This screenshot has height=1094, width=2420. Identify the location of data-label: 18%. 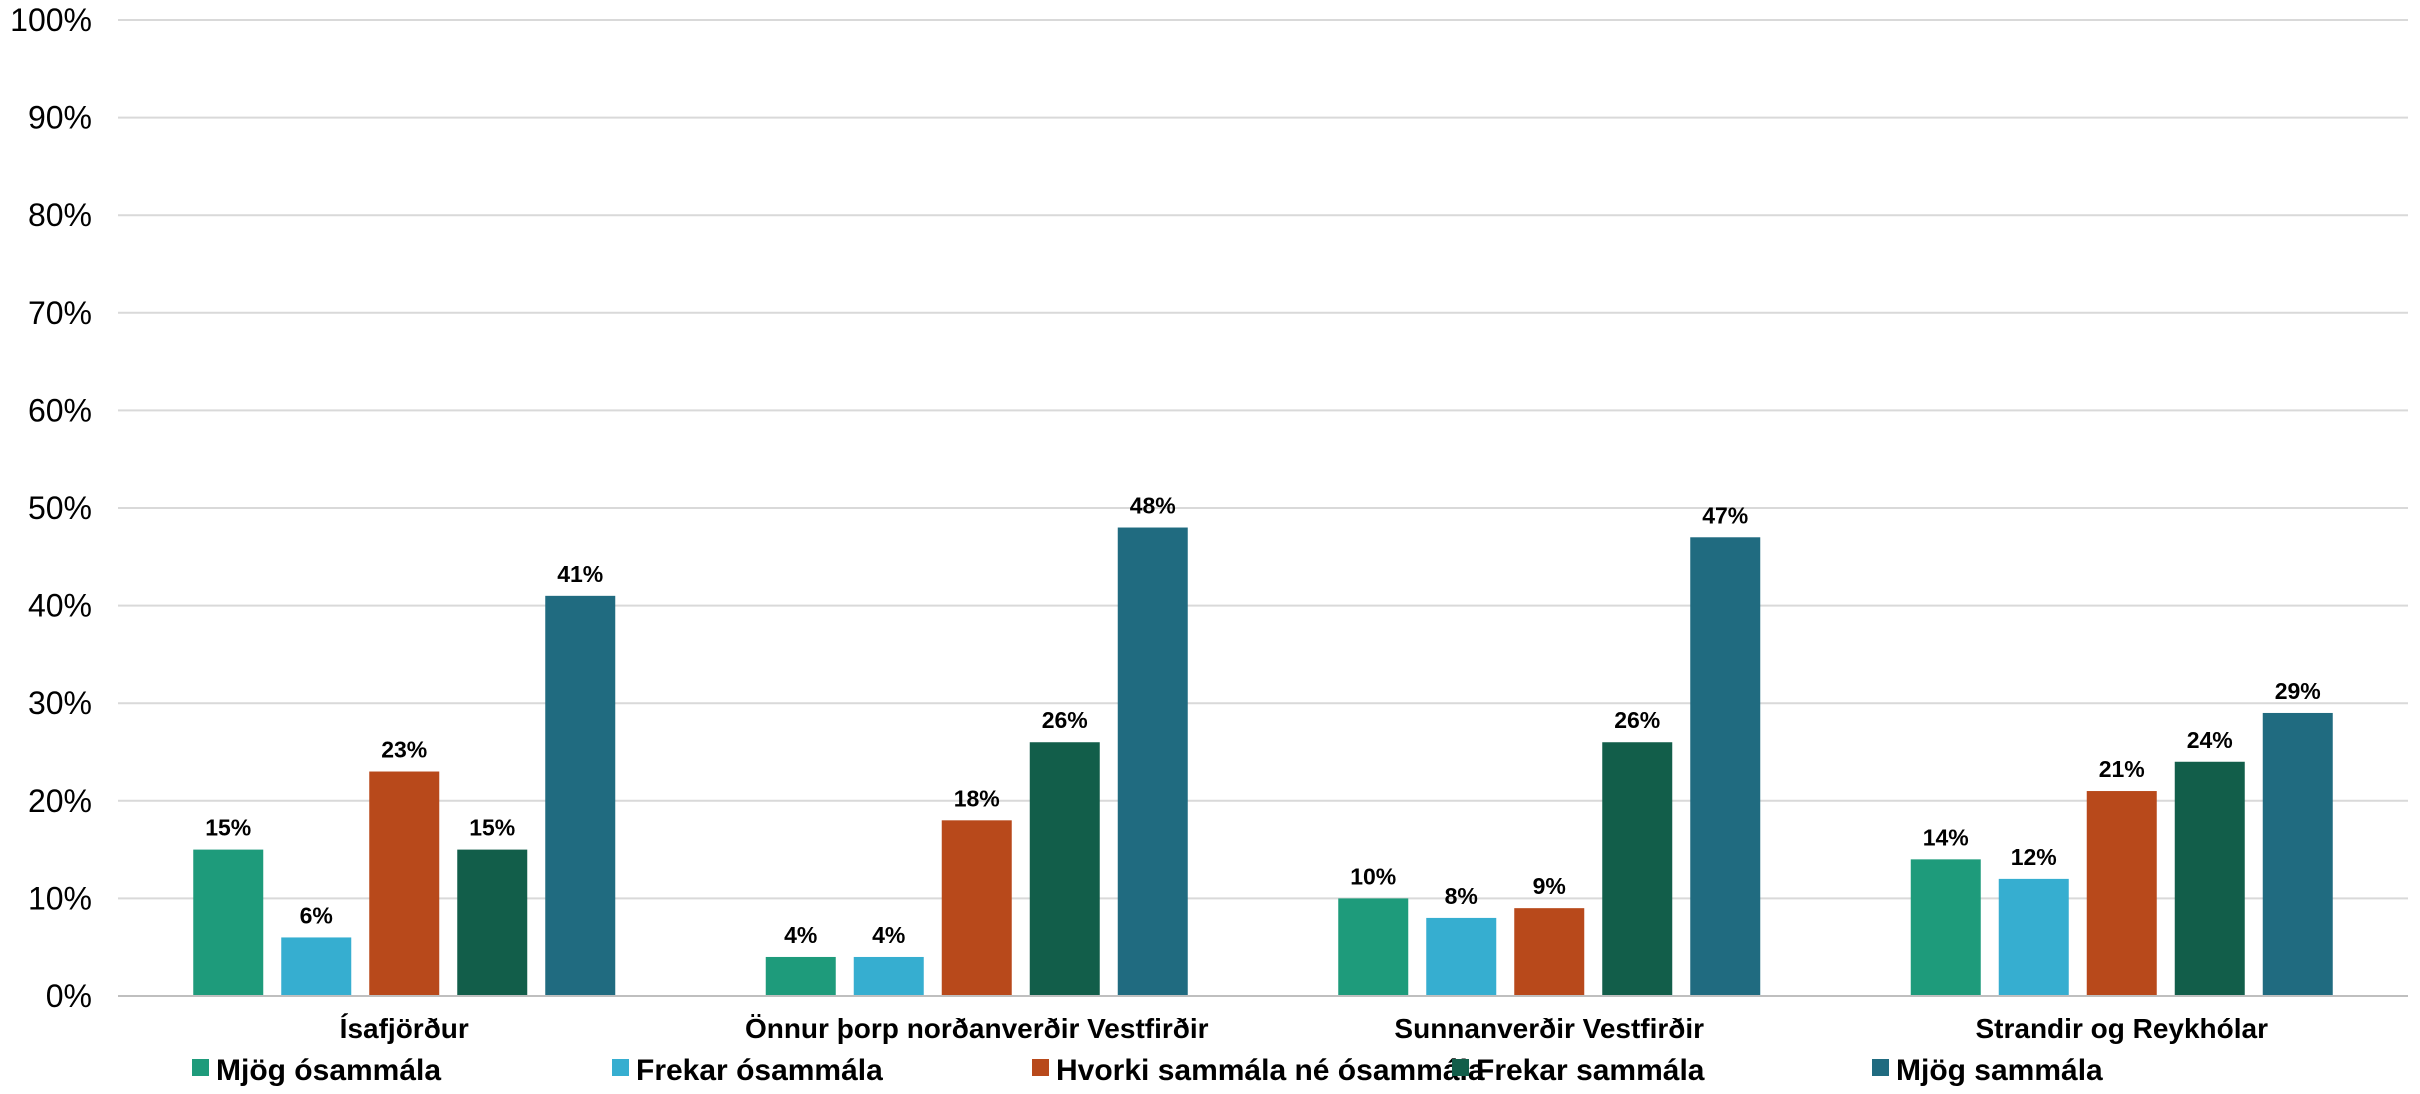
(977, 798).